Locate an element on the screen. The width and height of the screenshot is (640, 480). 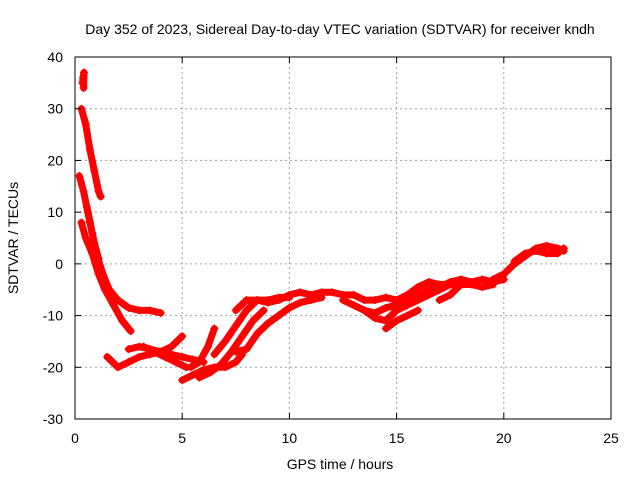
y-tick-label: -30 is located at coordinates (53, 419).